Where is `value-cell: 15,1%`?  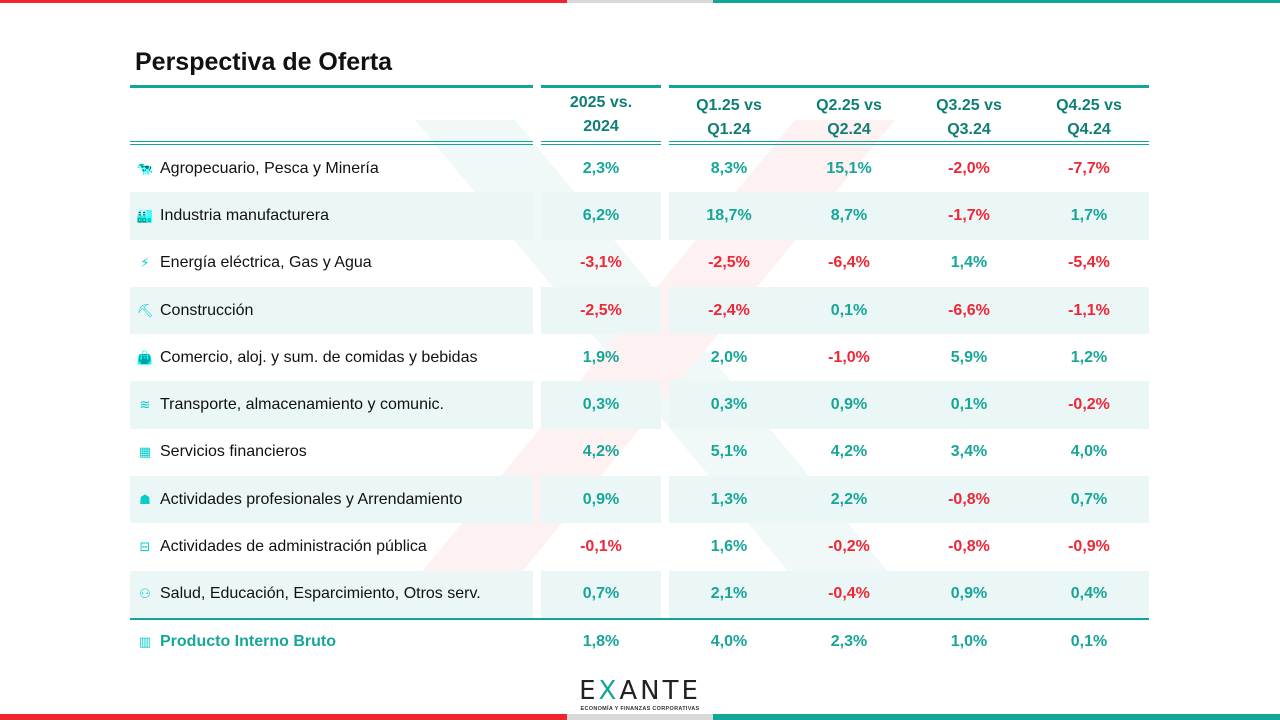 value-cell: 15,1% is located at coordinates (849, 168).